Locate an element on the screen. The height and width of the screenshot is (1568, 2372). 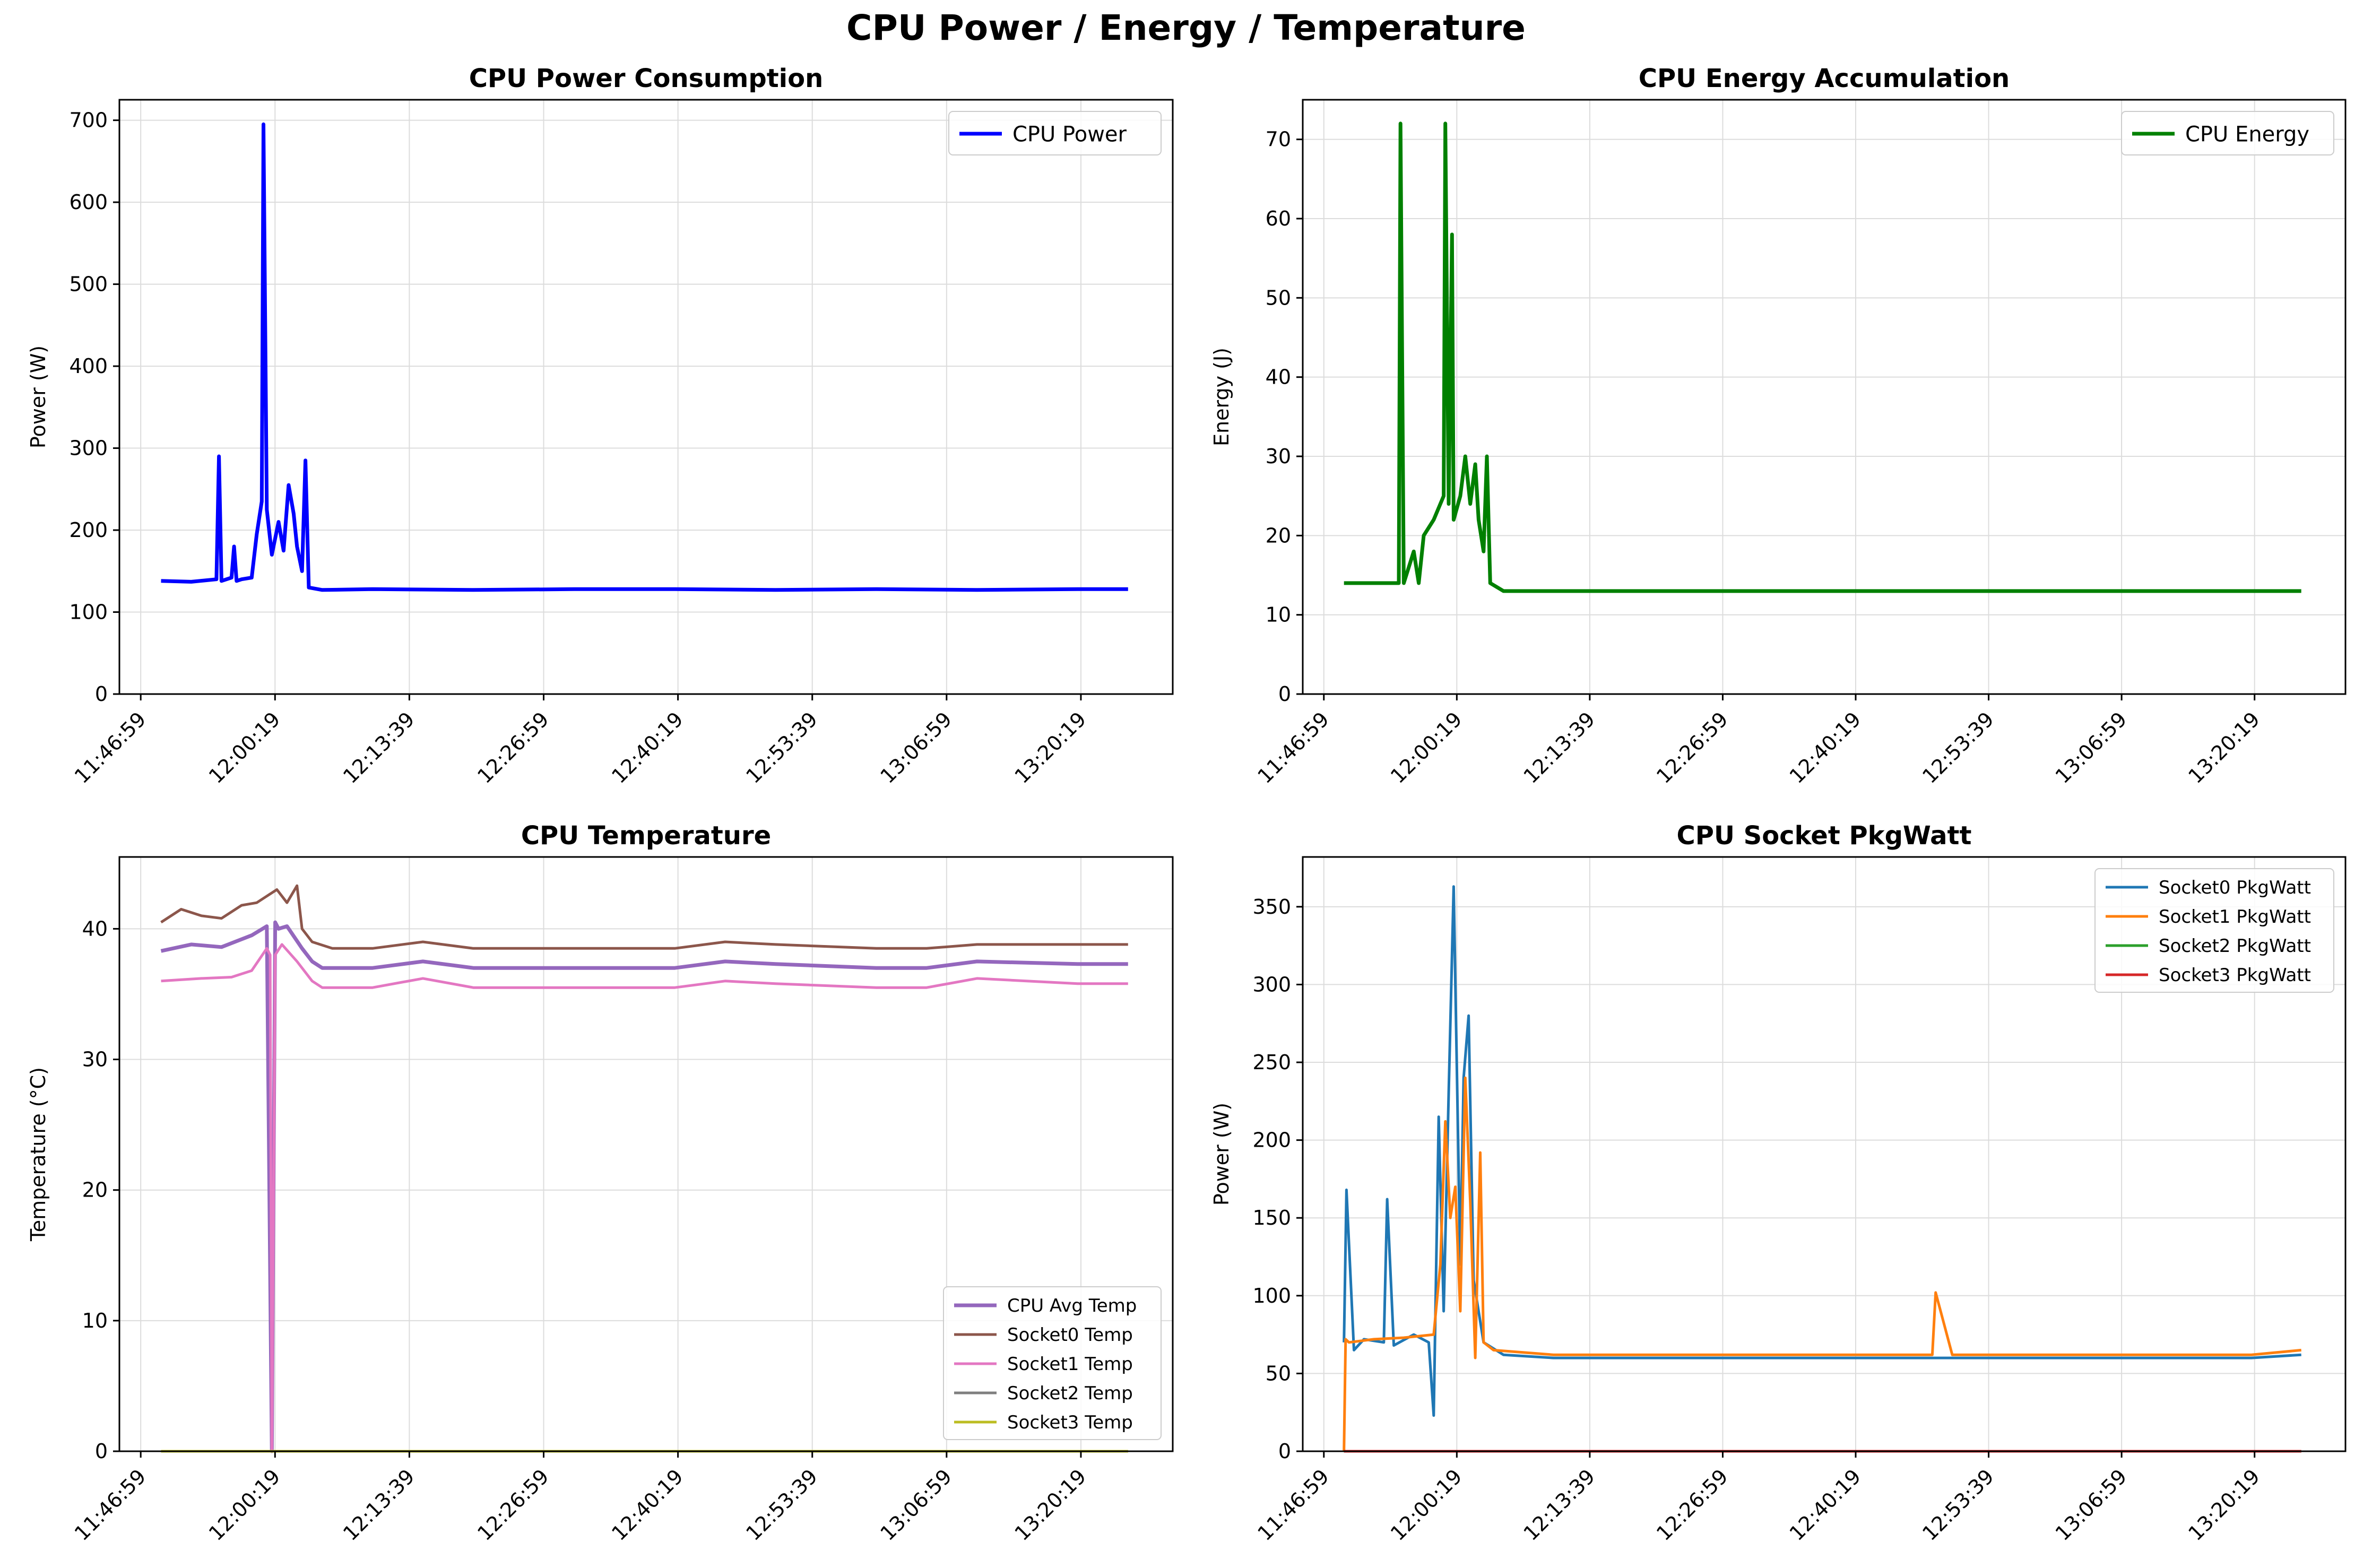
legend-entry-3: Socket2 Temp is located at coordinates (1070, 1393).